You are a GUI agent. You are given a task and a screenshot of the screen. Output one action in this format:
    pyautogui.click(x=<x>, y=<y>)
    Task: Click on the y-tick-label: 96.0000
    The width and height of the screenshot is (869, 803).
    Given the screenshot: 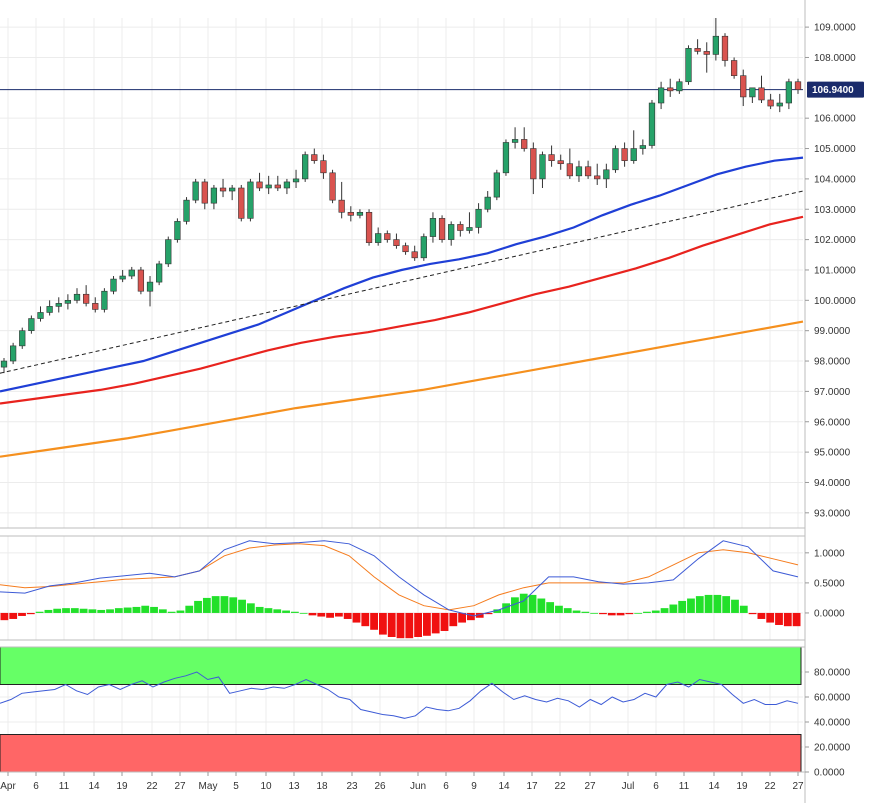 What is the action you would take?
    pyautogui.click(x=832, y=422)
    